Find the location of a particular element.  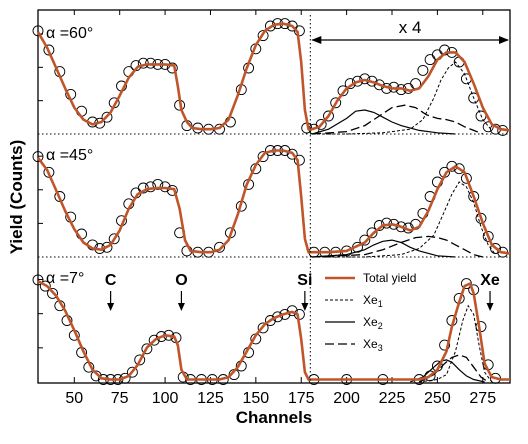

x-tick-label: 125 is located at coordinates (210, 398).